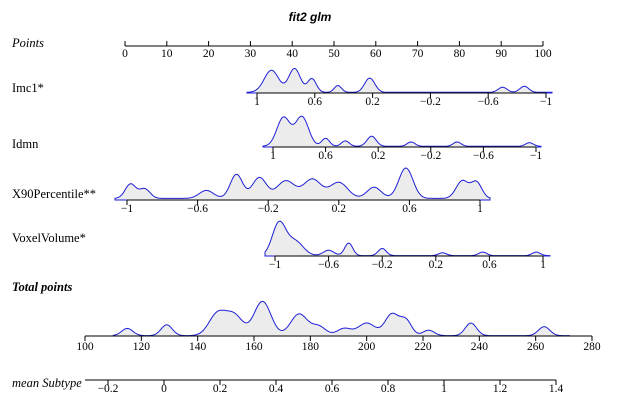 The image size is (617, 402). What do you see at coordinates (49, 238) in the screenshot?
I see `row-label-voxelvolume: VoxelVolume*` at bounding box center [49, 238].